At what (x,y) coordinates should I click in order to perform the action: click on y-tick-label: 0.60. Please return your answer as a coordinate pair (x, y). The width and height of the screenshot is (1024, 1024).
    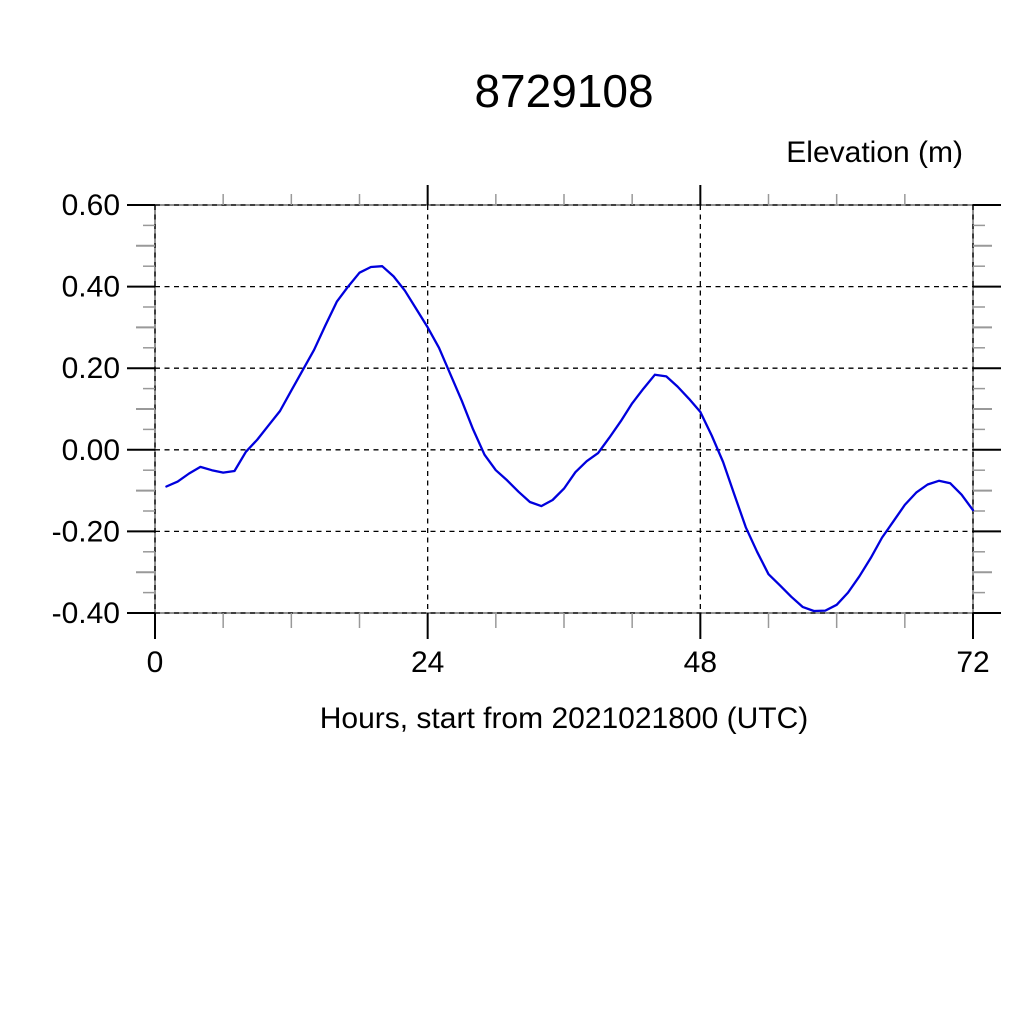
    Looking at the image, I should click on (91, 205).